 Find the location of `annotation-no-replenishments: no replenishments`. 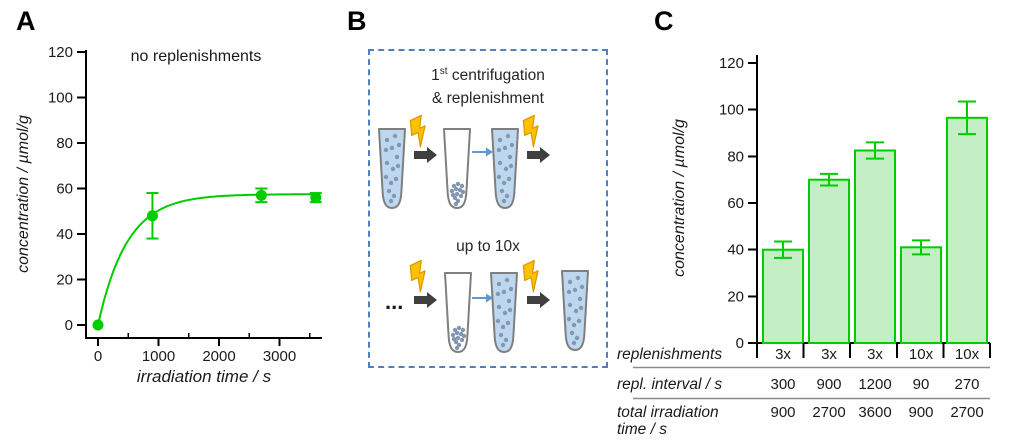

annotation-no-replenishments: no replenishments is located at coordinates (196, 56).